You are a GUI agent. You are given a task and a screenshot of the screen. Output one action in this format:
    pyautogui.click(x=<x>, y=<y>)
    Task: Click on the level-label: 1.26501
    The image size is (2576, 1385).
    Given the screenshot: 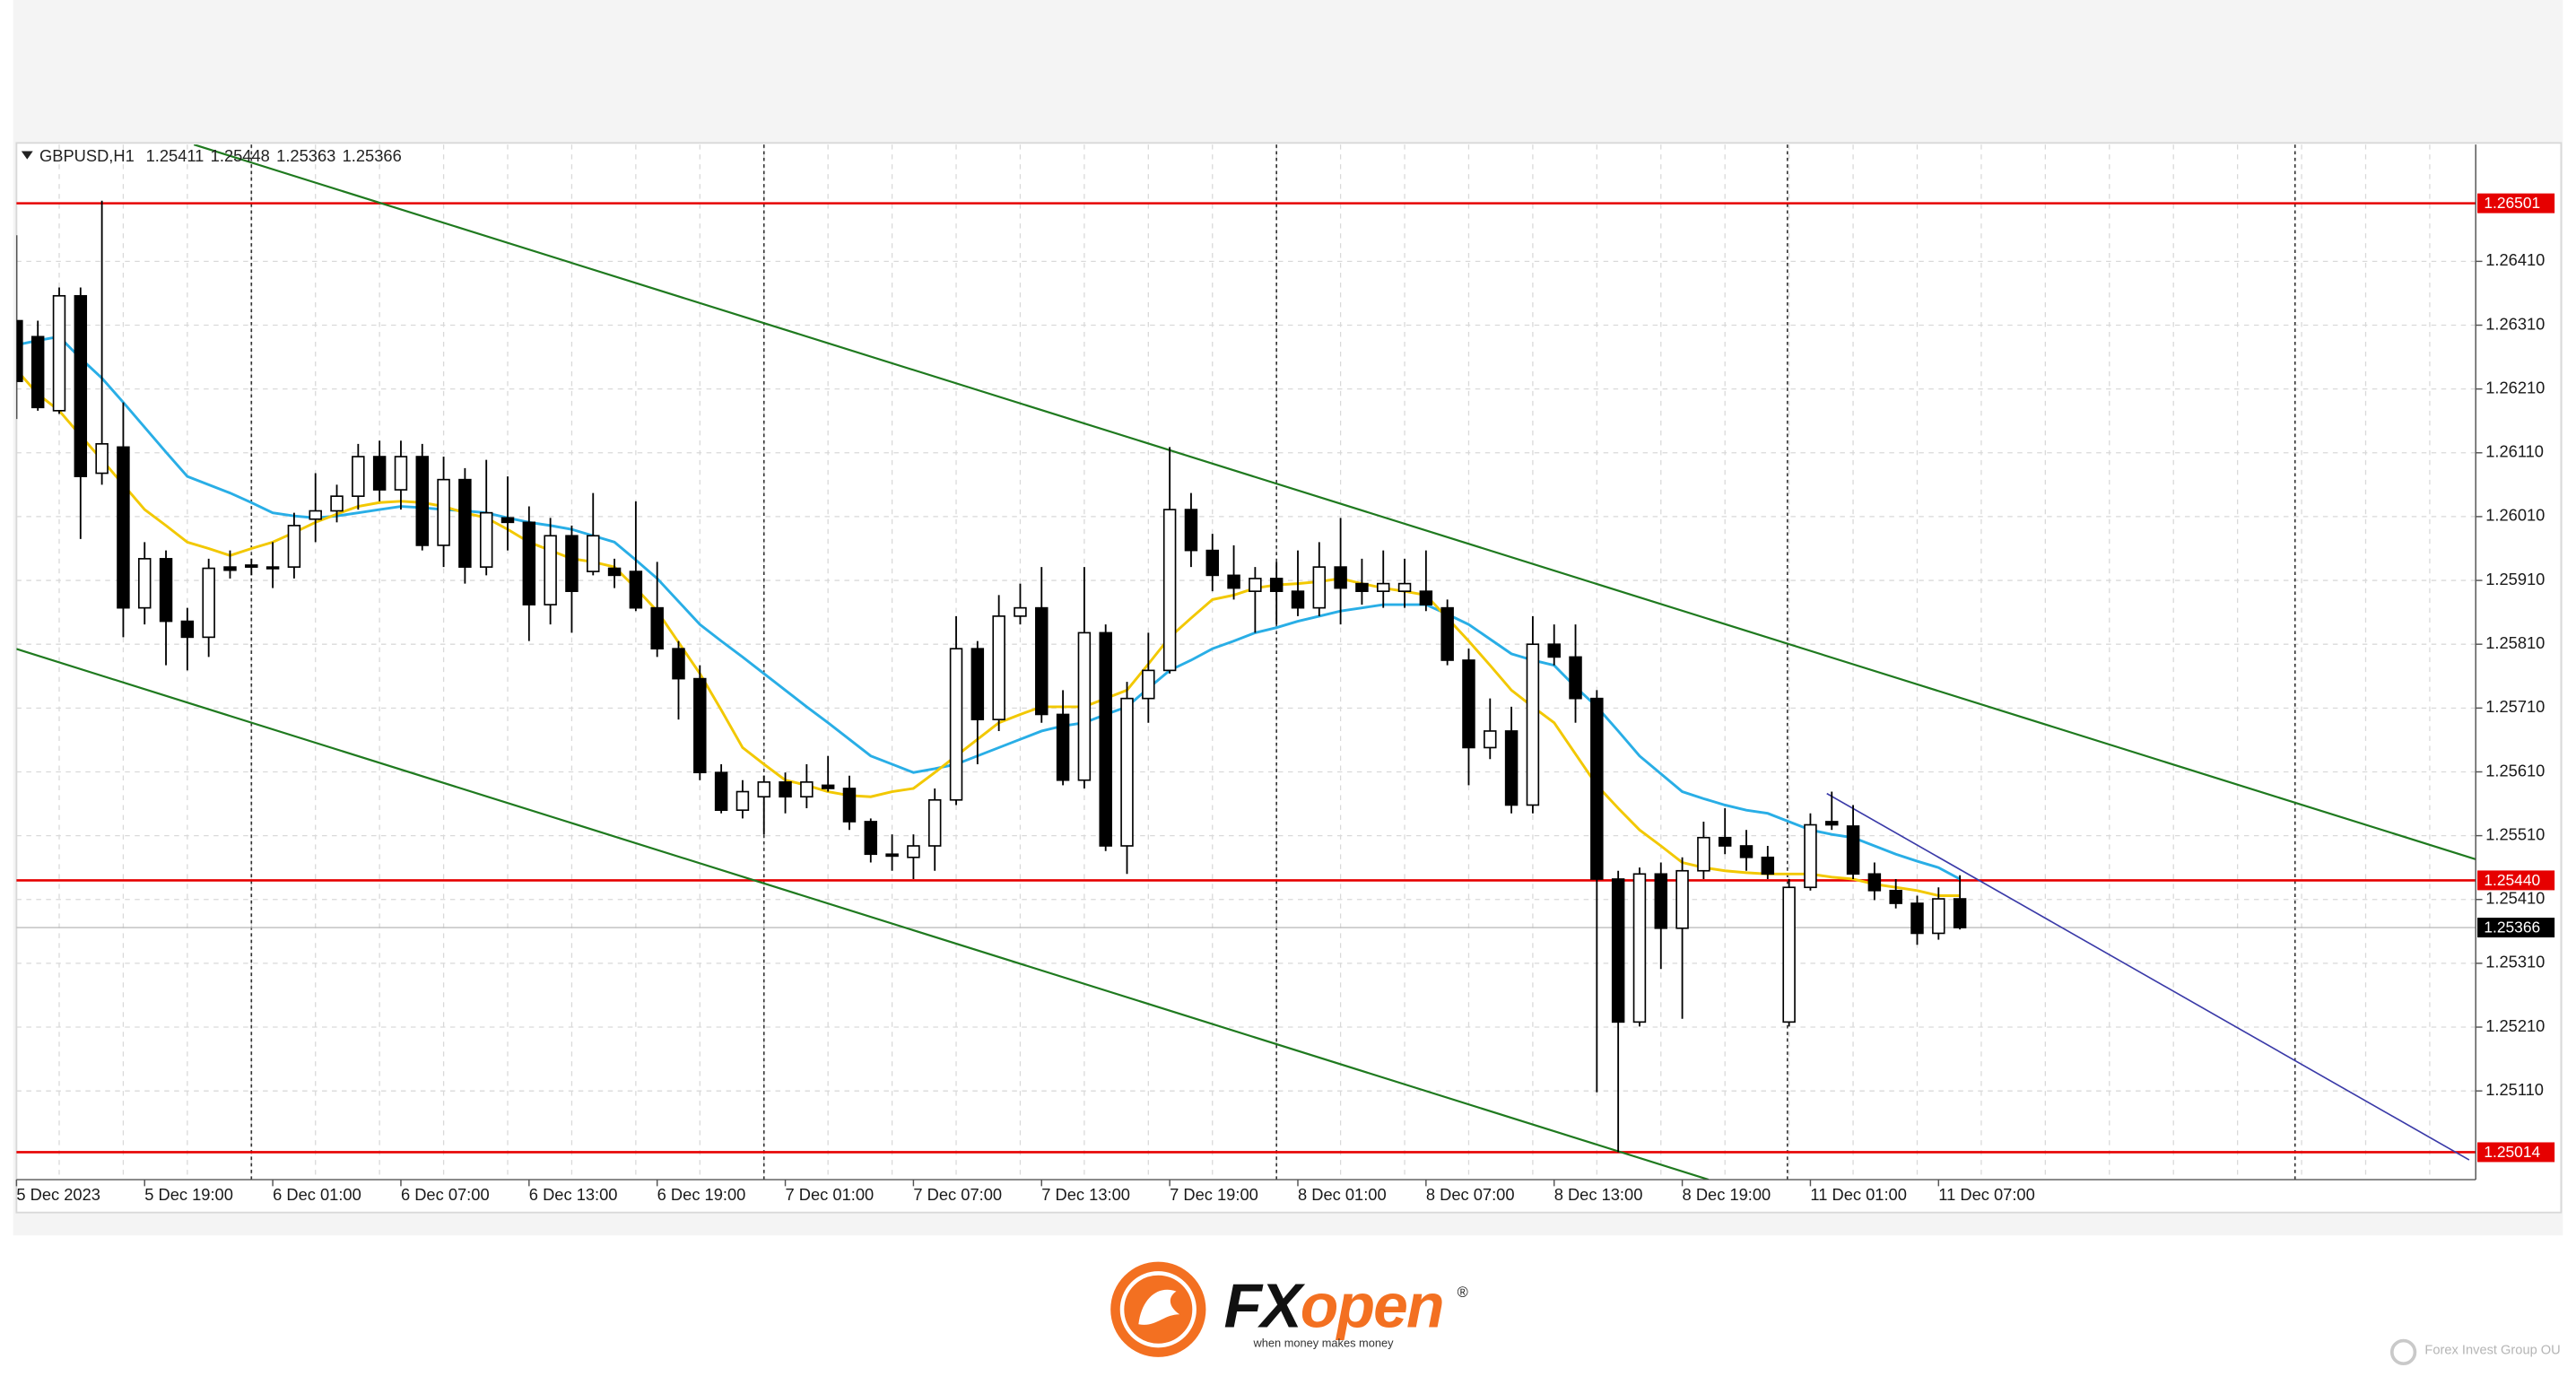 What is the action you would take?
    pyautogui.click(x=2512, y=203)
    